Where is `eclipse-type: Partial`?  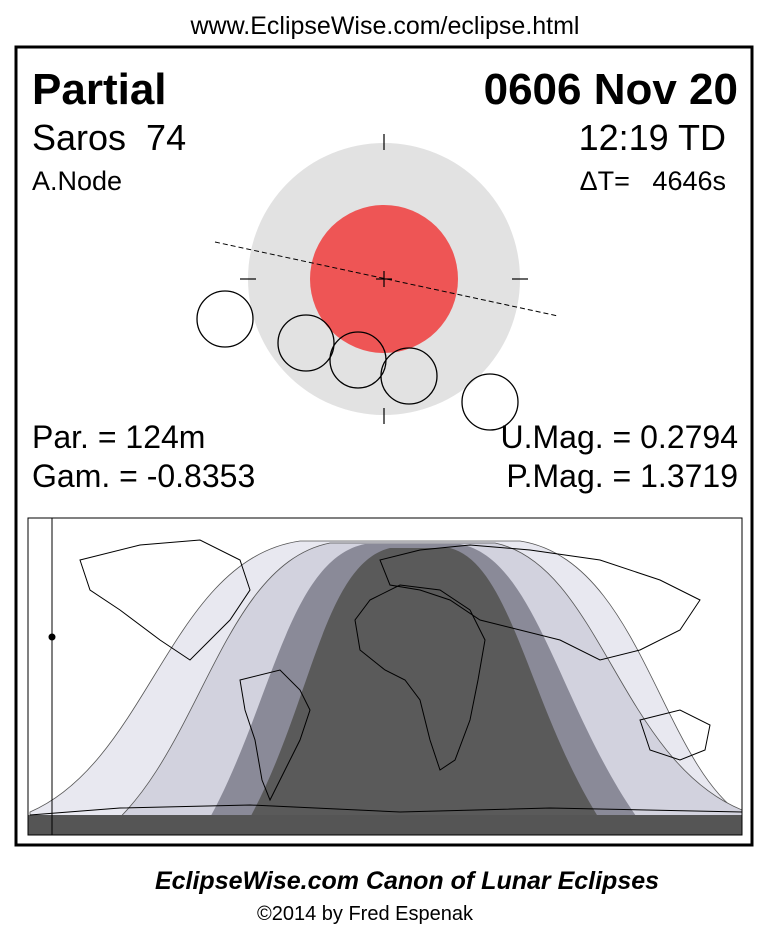
eclipse-type: Partial is located at coordinates (99, 89).